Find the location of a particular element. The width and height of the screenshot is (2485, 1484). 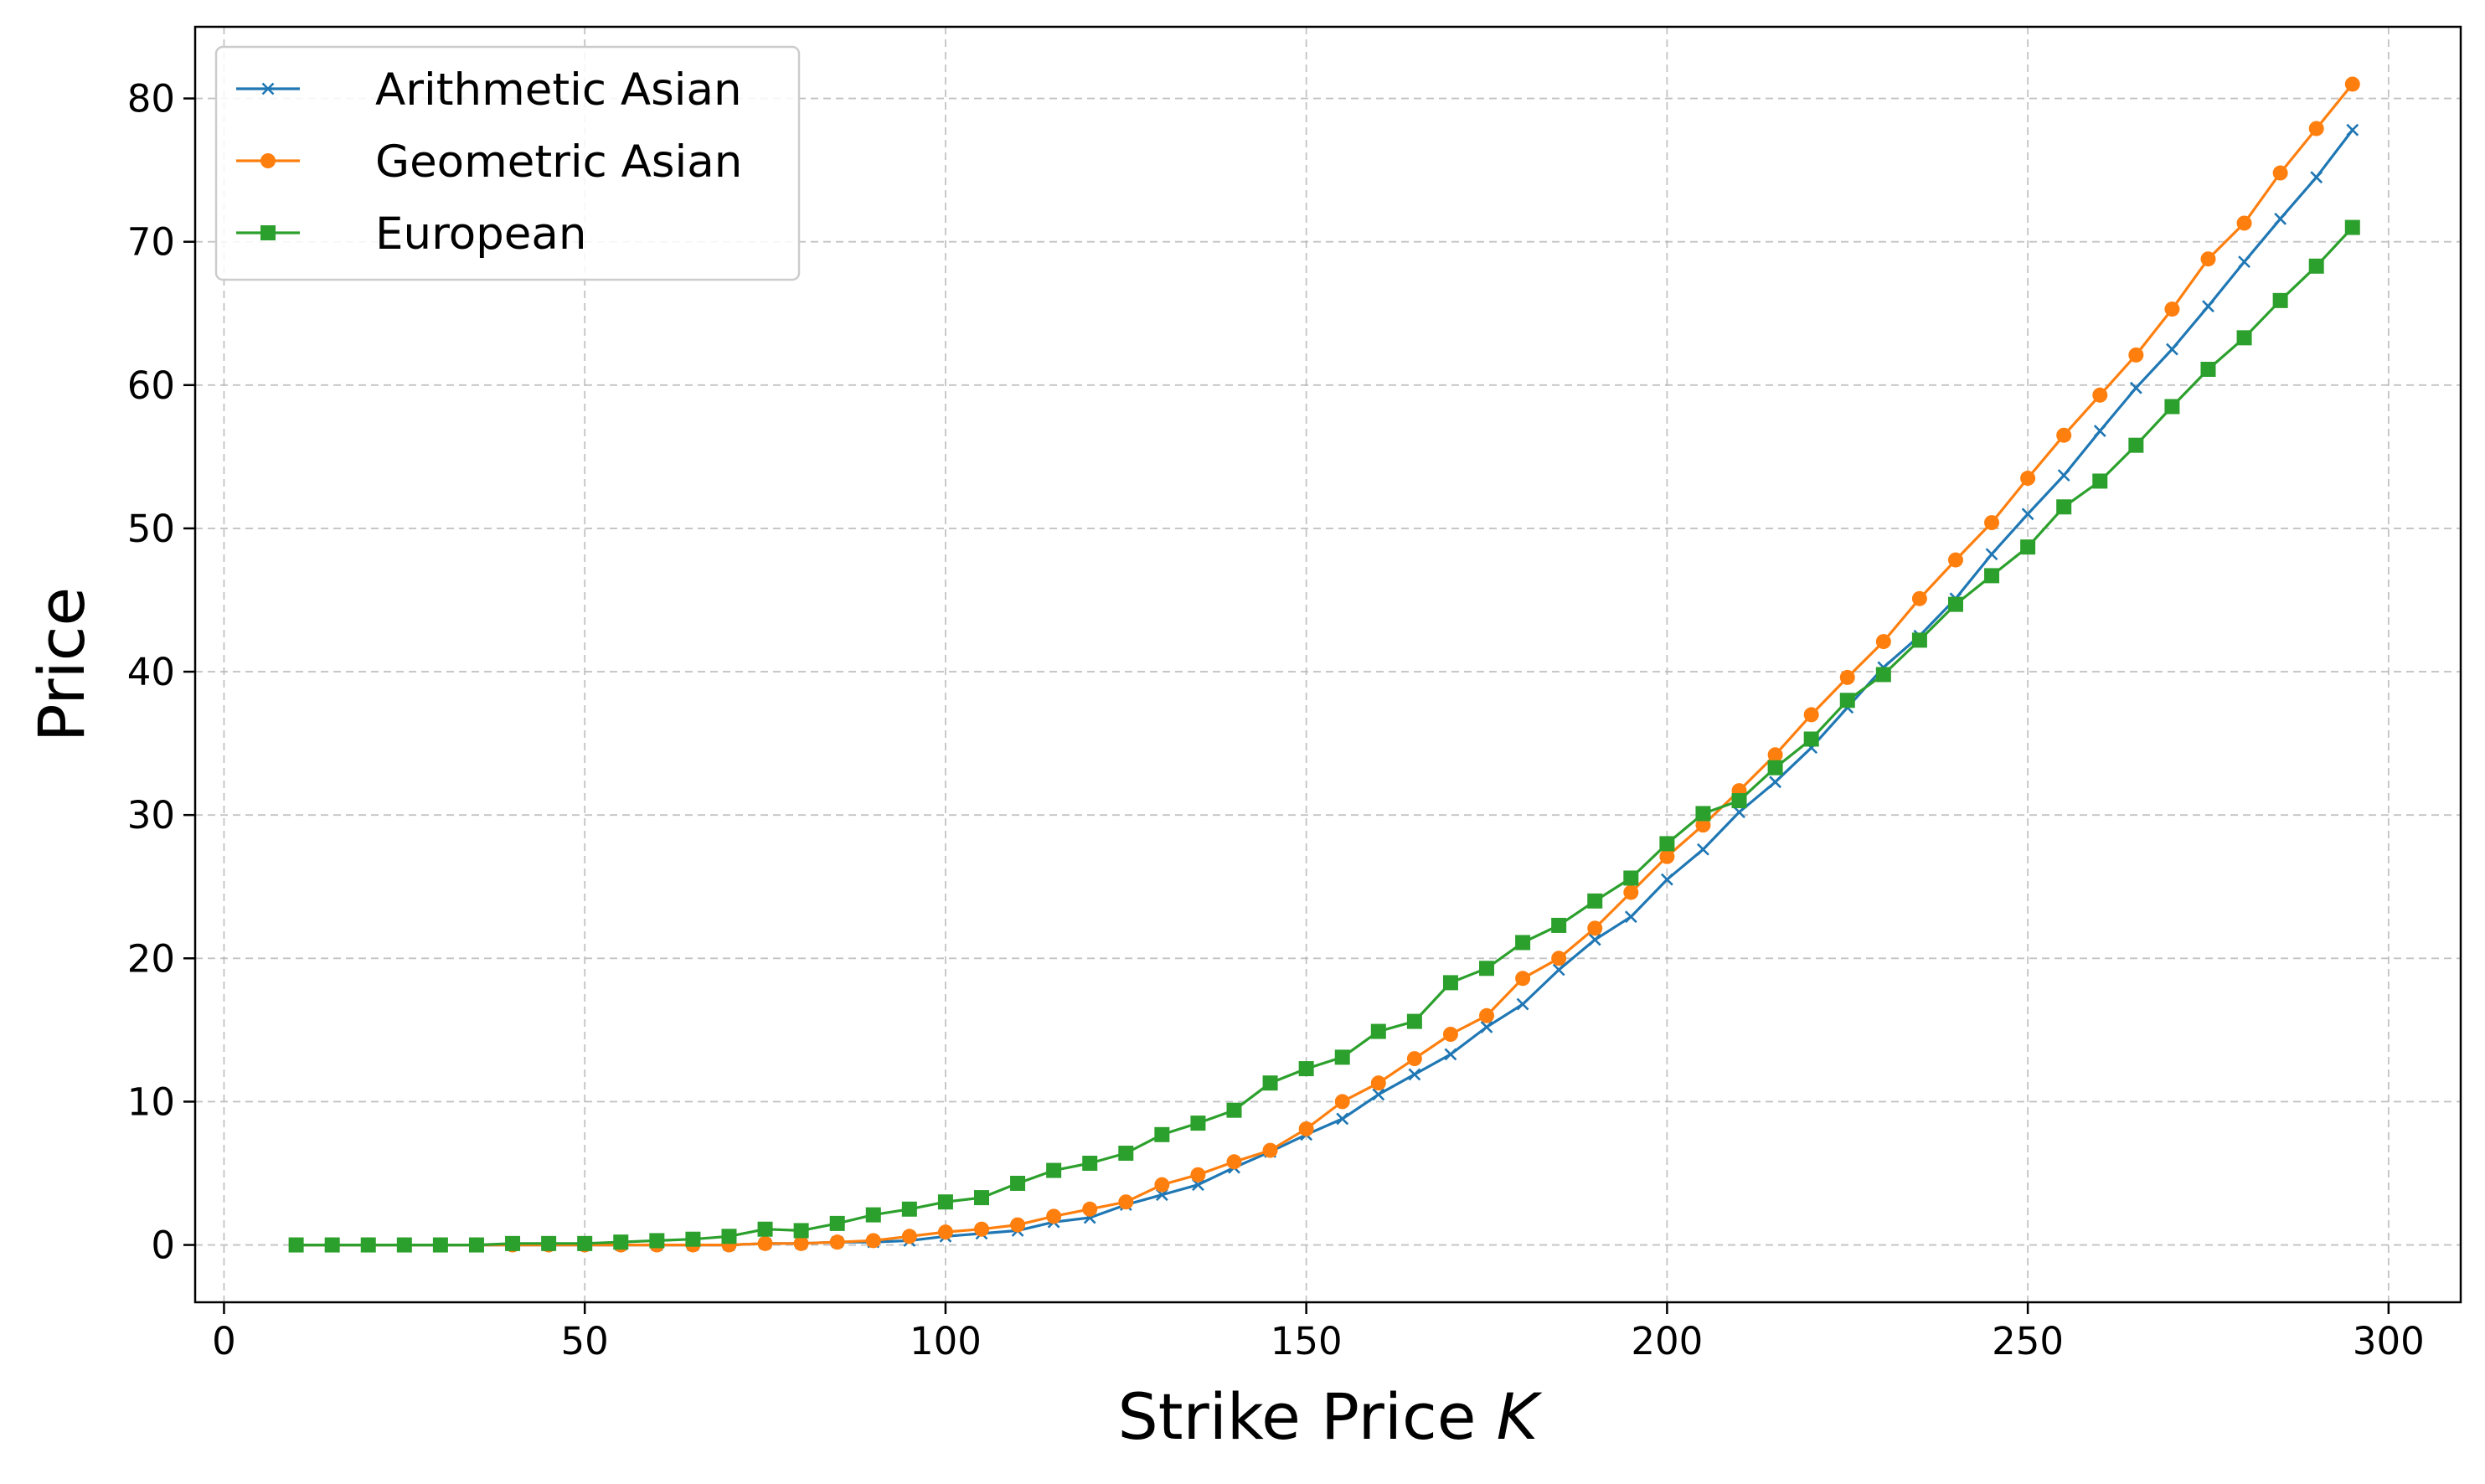

legend-label-european: European is located at coordinates (480, 234).